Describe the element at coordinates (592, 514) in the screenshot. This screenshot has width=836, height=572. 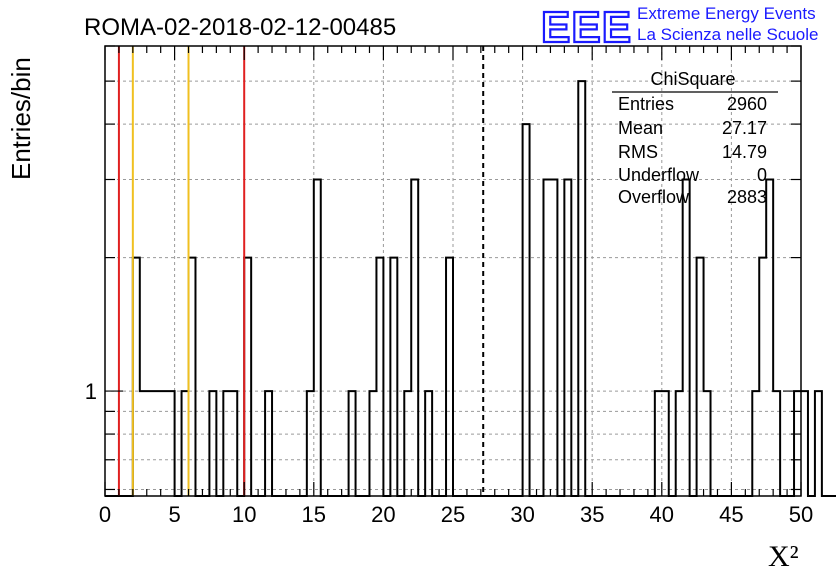
I see `x-tick-label: 35` at that location.